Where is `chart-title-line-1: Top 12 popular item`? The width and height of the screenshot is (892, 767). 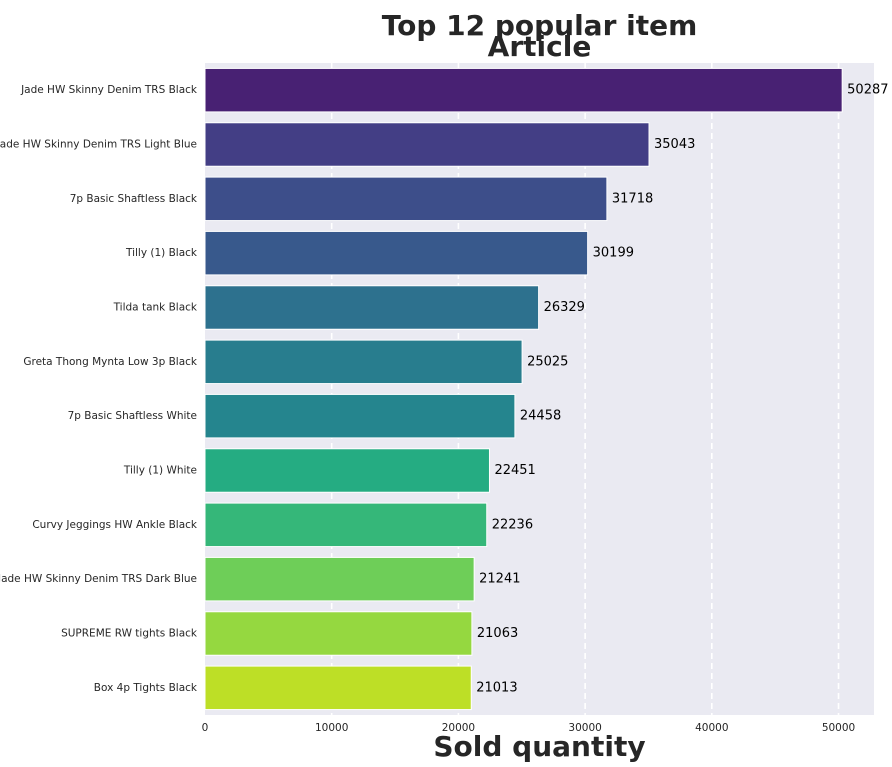
chart-title-line-1: Top 12 popular item is located at coordinates (540, 25).